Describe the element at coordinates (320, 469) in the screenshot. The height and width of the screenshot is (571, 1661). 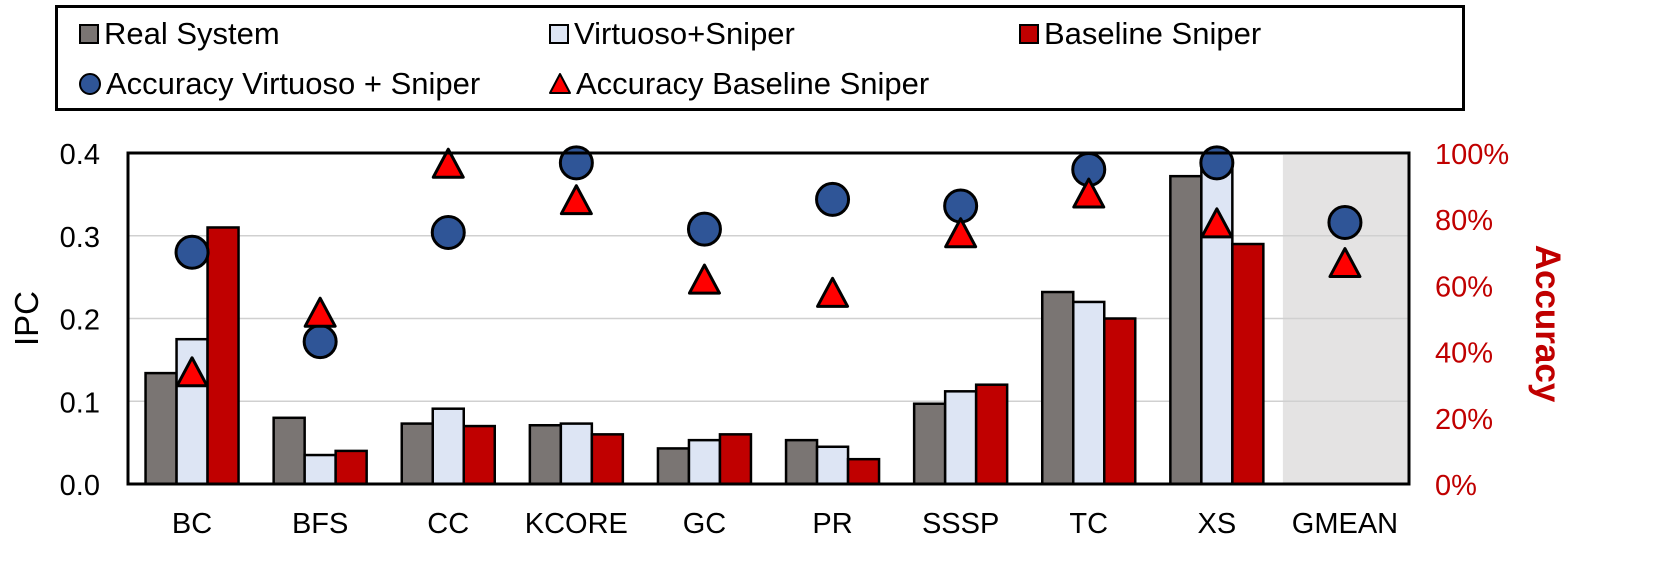
I see `bar-virtuoso-sniper-bfs` at that location.